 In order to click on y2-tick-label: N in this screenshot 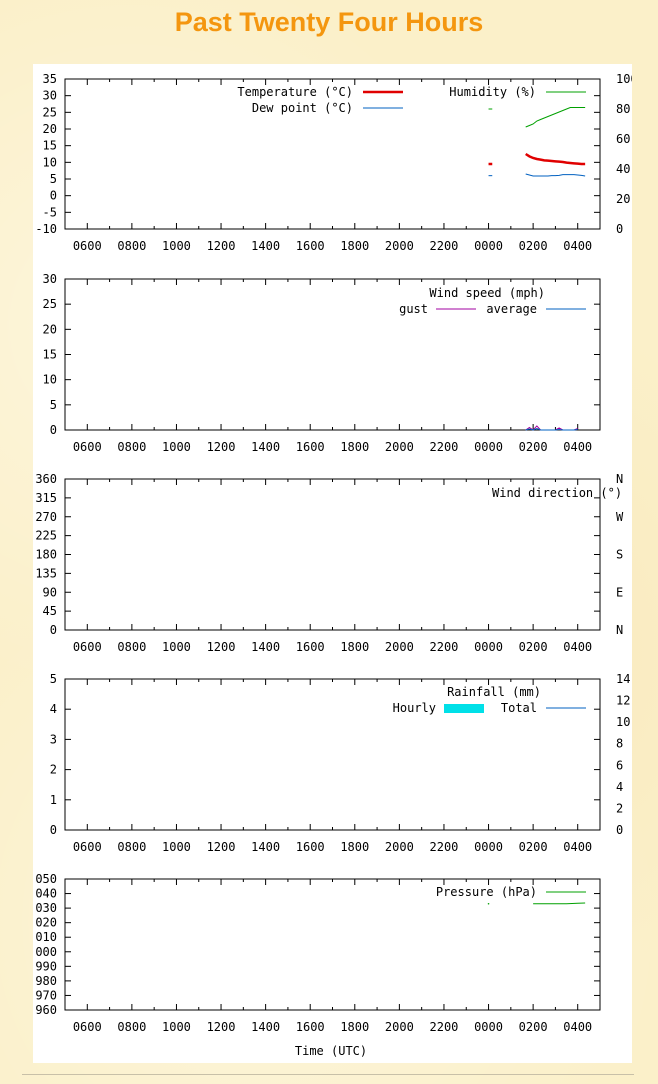, I will do `click(619, 479)`.